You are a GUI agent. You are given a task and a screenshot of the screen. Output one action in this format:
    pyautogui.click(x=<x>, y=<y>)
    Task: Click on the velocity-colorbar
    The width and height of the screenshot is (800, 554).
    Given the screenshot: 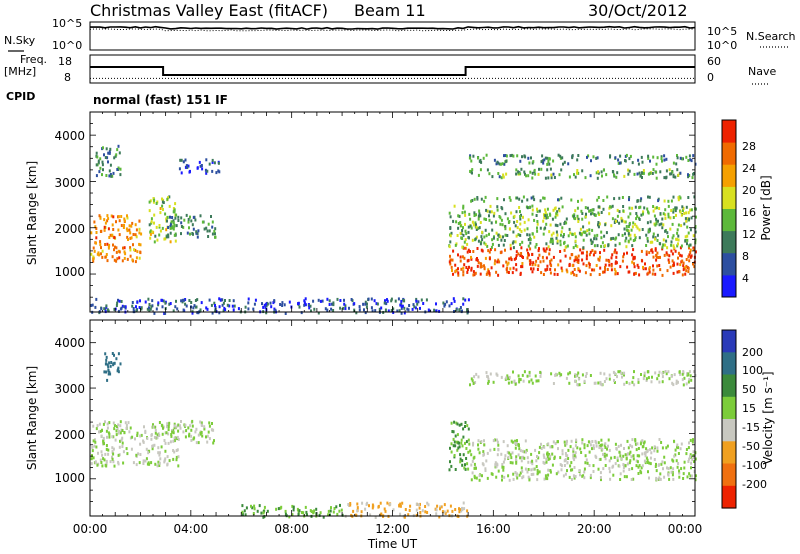 What is the action you would take?
    pyautogui.click(x=729, y=419)
    